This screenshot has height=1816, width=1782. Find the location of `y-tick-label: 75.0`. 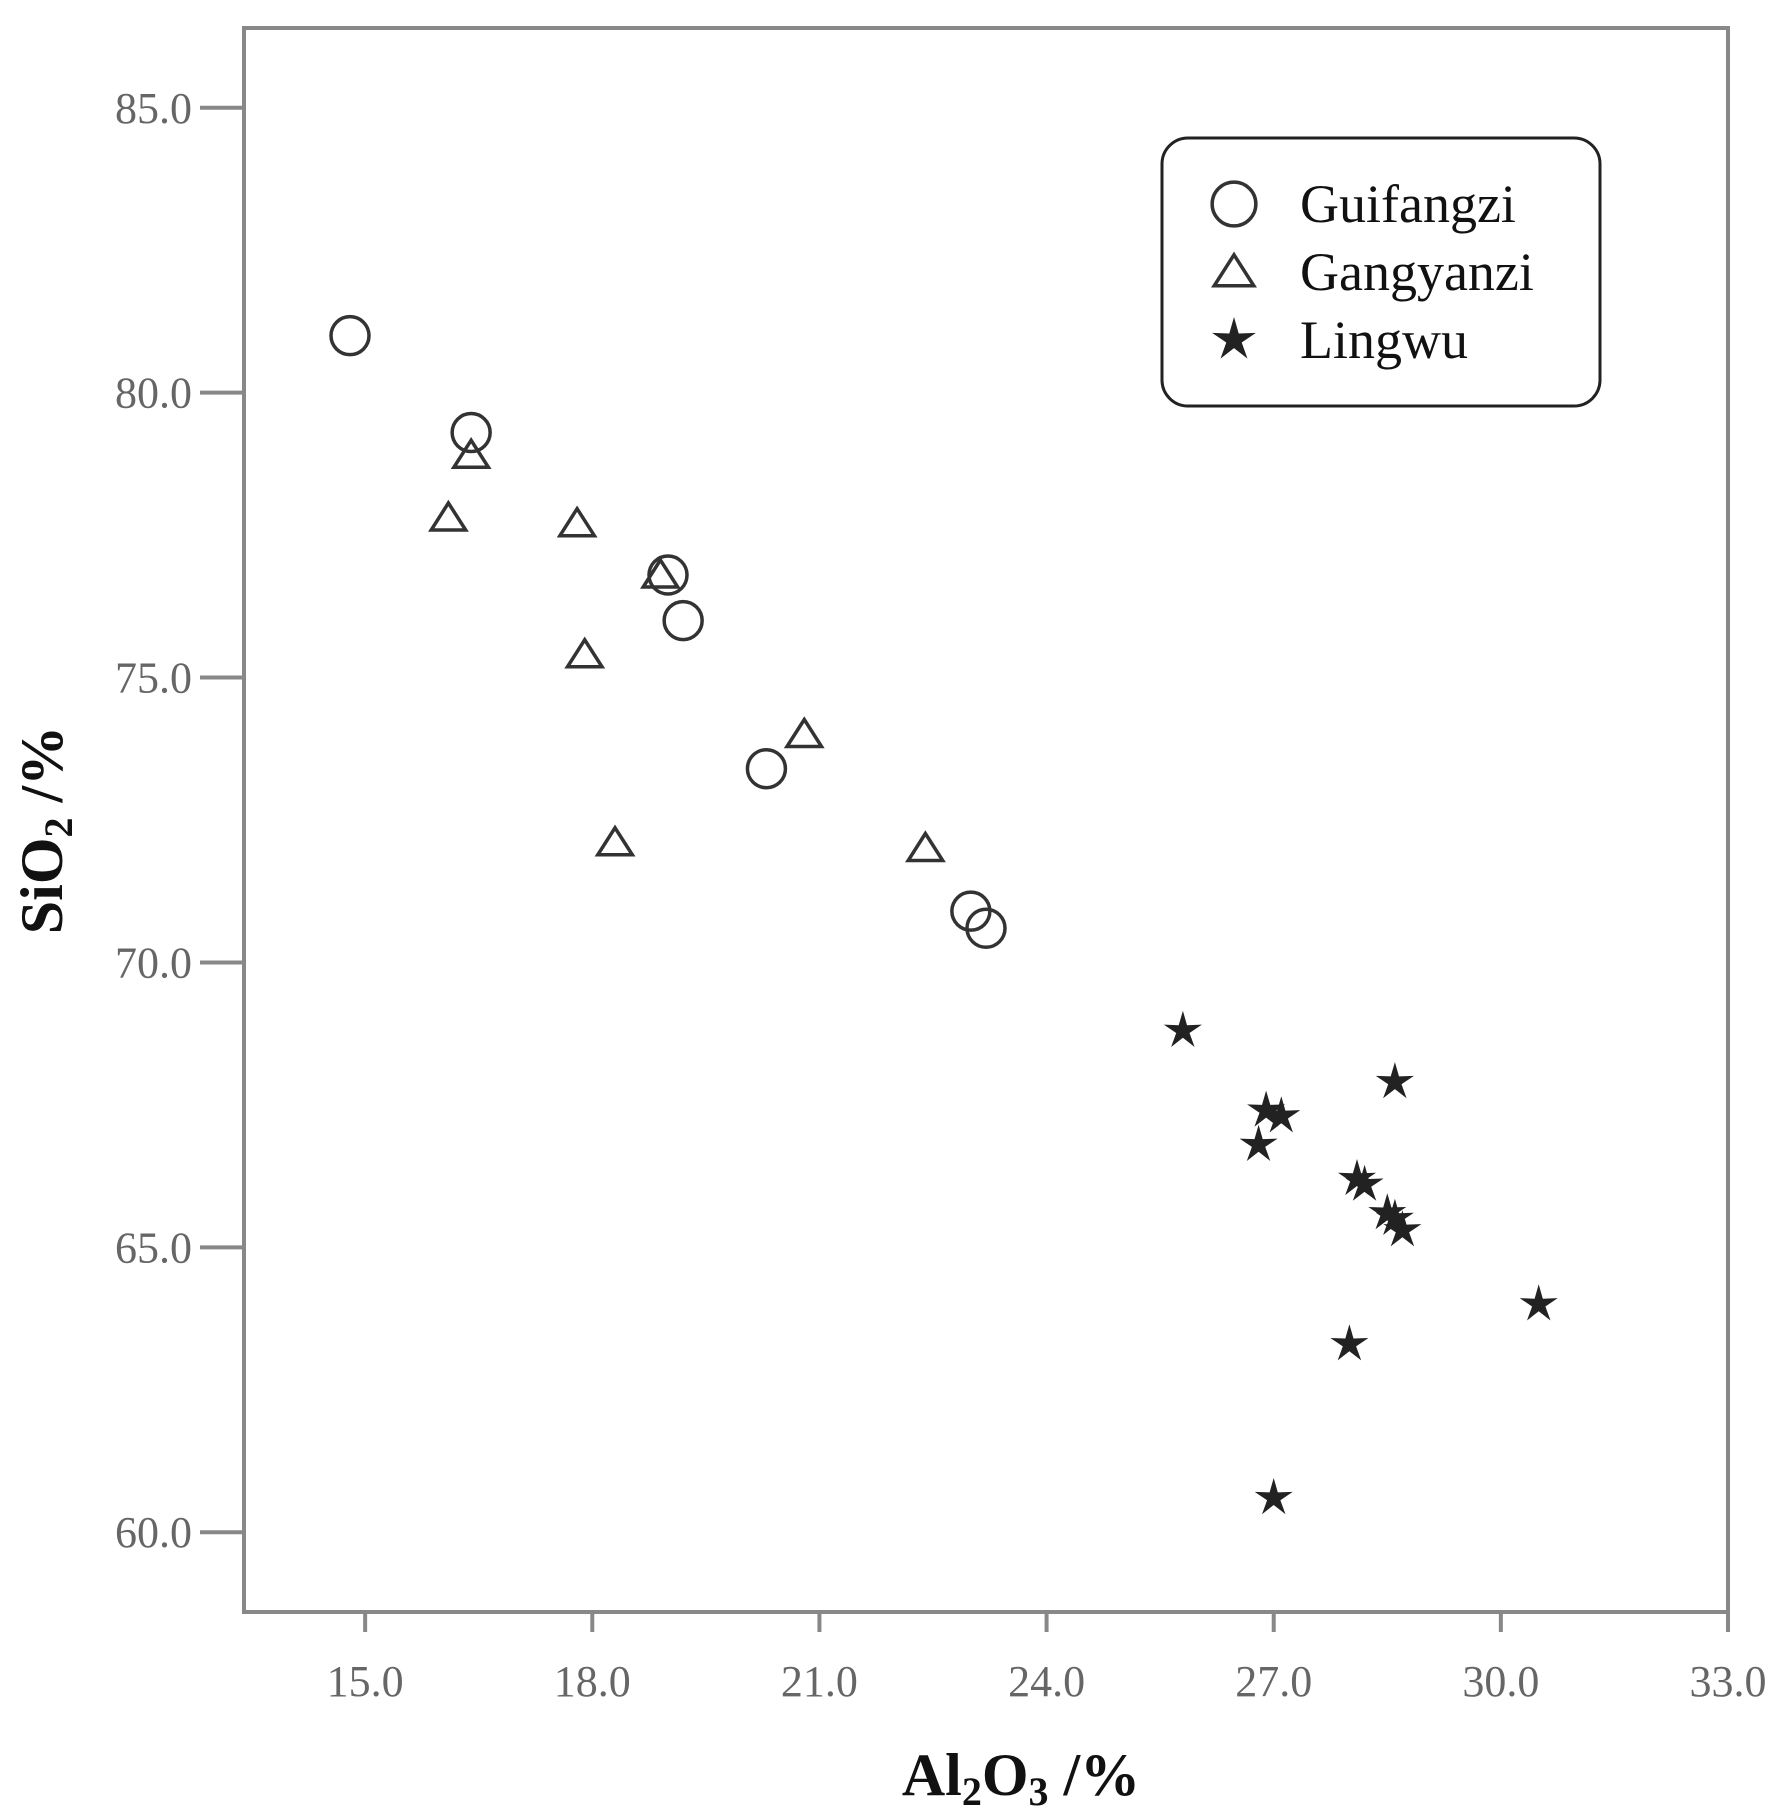

y-tick-label: 75.0 is located at coordinates (153, 678).